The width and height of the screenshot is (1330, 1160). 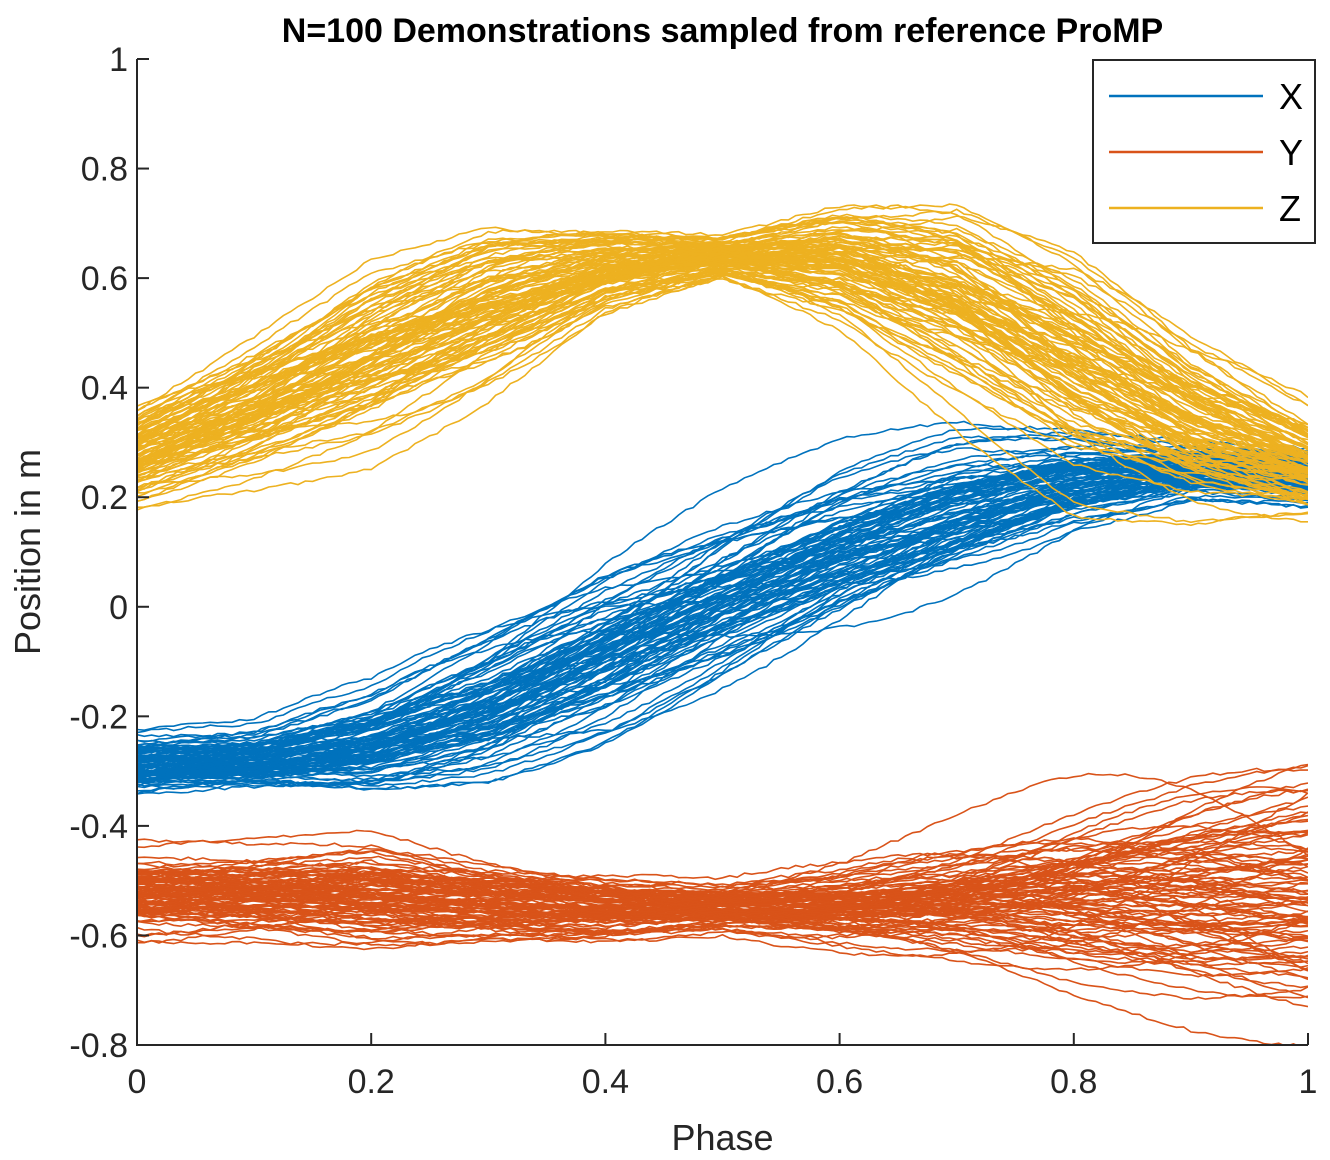 I want to click on legend-label-x: X, so click(x=1291, y=96).